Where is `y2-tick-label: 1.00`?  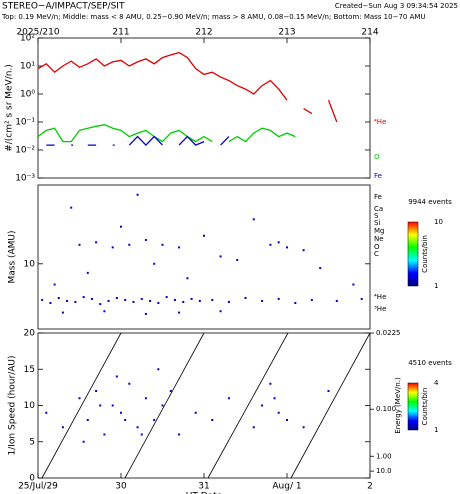 y2-tick-label: 1.00 is located at coordinates (384, 456).